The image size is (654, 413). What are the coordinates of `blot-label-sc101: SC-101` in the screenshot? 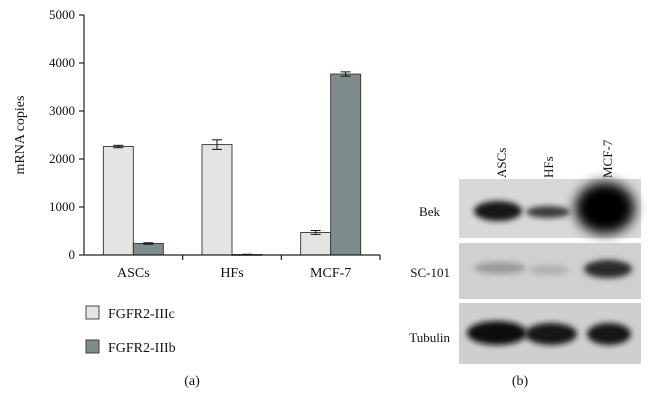 It's located at (430, 272).